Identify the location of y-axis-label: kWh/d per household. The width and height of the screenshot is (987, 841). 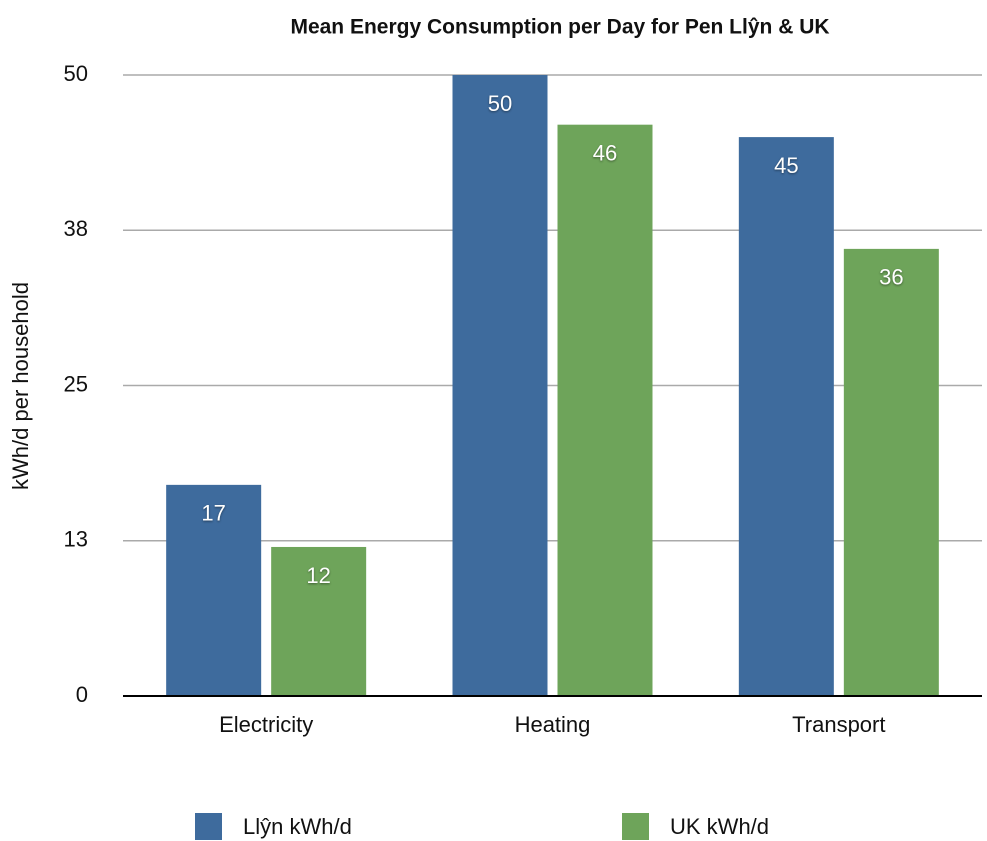
(20, 386).